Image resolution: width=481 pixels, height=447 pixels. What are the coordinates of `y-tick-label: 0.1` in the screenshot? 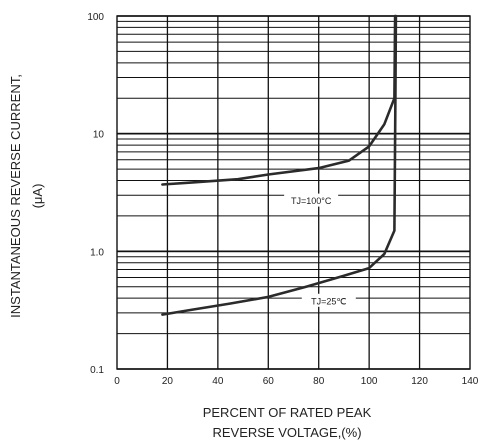 It's located at (97, 370).